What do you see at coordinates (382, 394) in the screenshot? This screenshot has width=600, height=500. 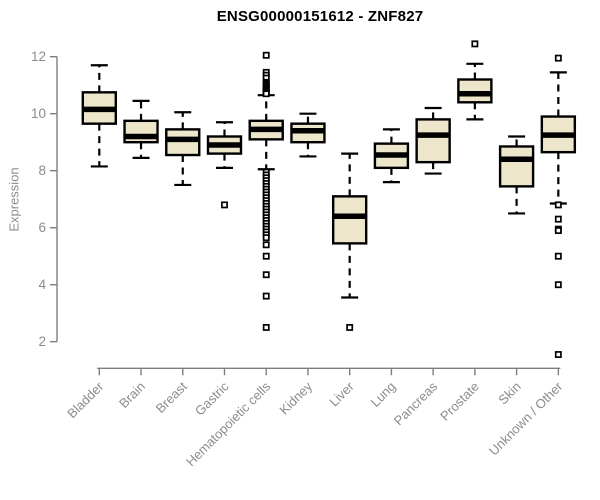 I see `x-category-label-lung: Lung` at bounding box center [382, 394].